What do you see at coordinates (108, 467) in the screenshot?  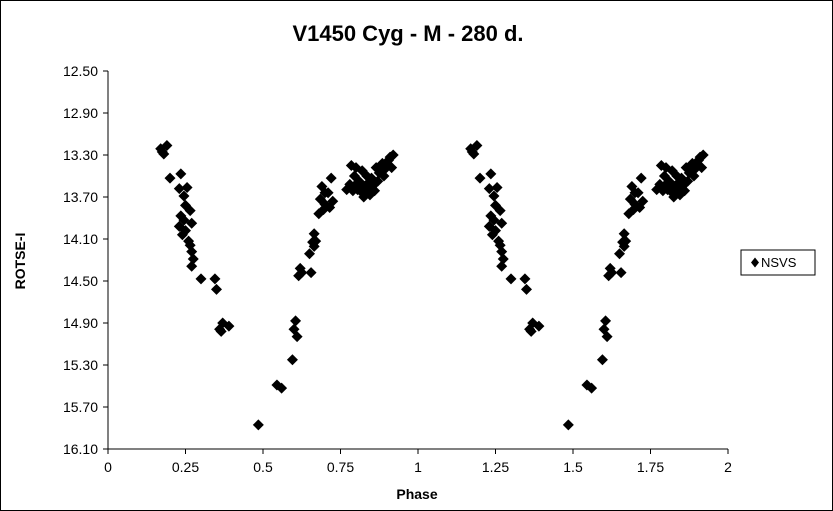 I see `x-tick-label: 0` at bounding box center [108, 467].